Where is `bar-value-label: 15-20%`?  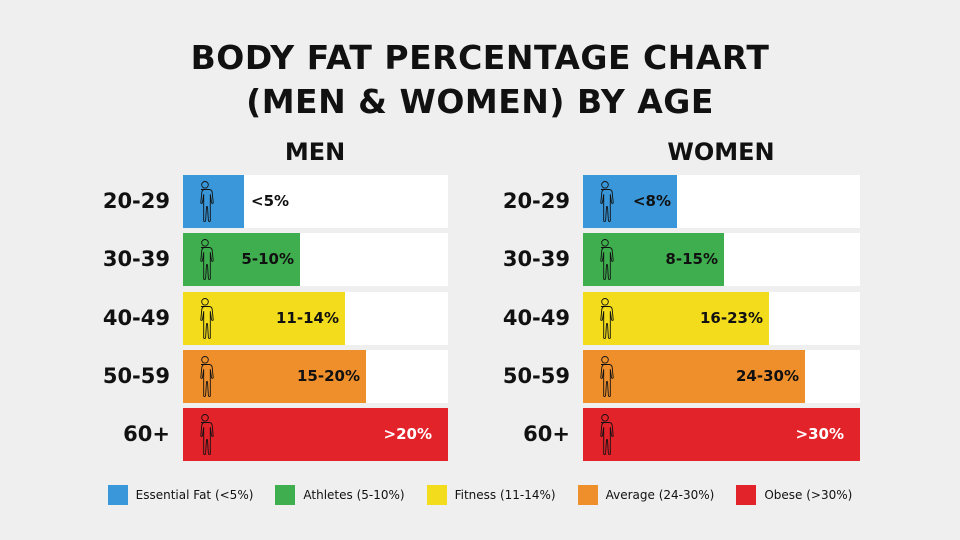
bar-value-label: 15-20% is located at coordinates (328, 376).